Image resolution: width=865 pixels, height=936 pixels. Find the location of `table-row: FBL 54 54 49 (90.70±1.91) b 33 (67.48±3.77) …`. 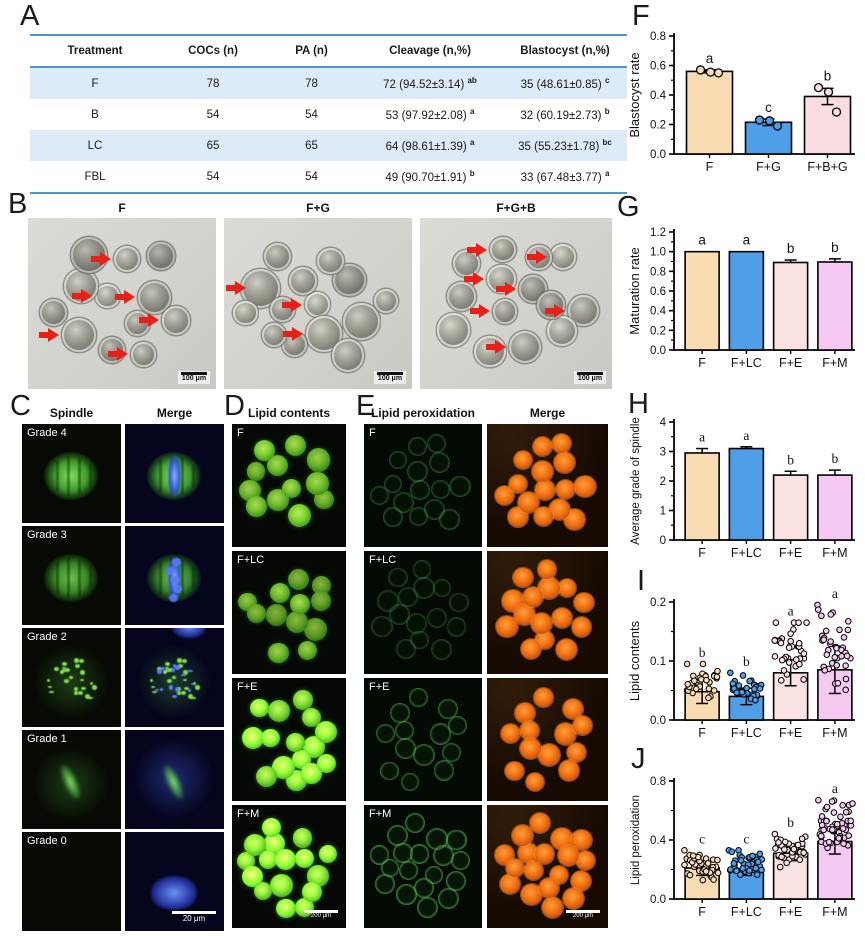

table-row: FBL 54 54 49 (90.70±1.91) b 33 (67.48±3.77) … is located at coordinates (328, 176).